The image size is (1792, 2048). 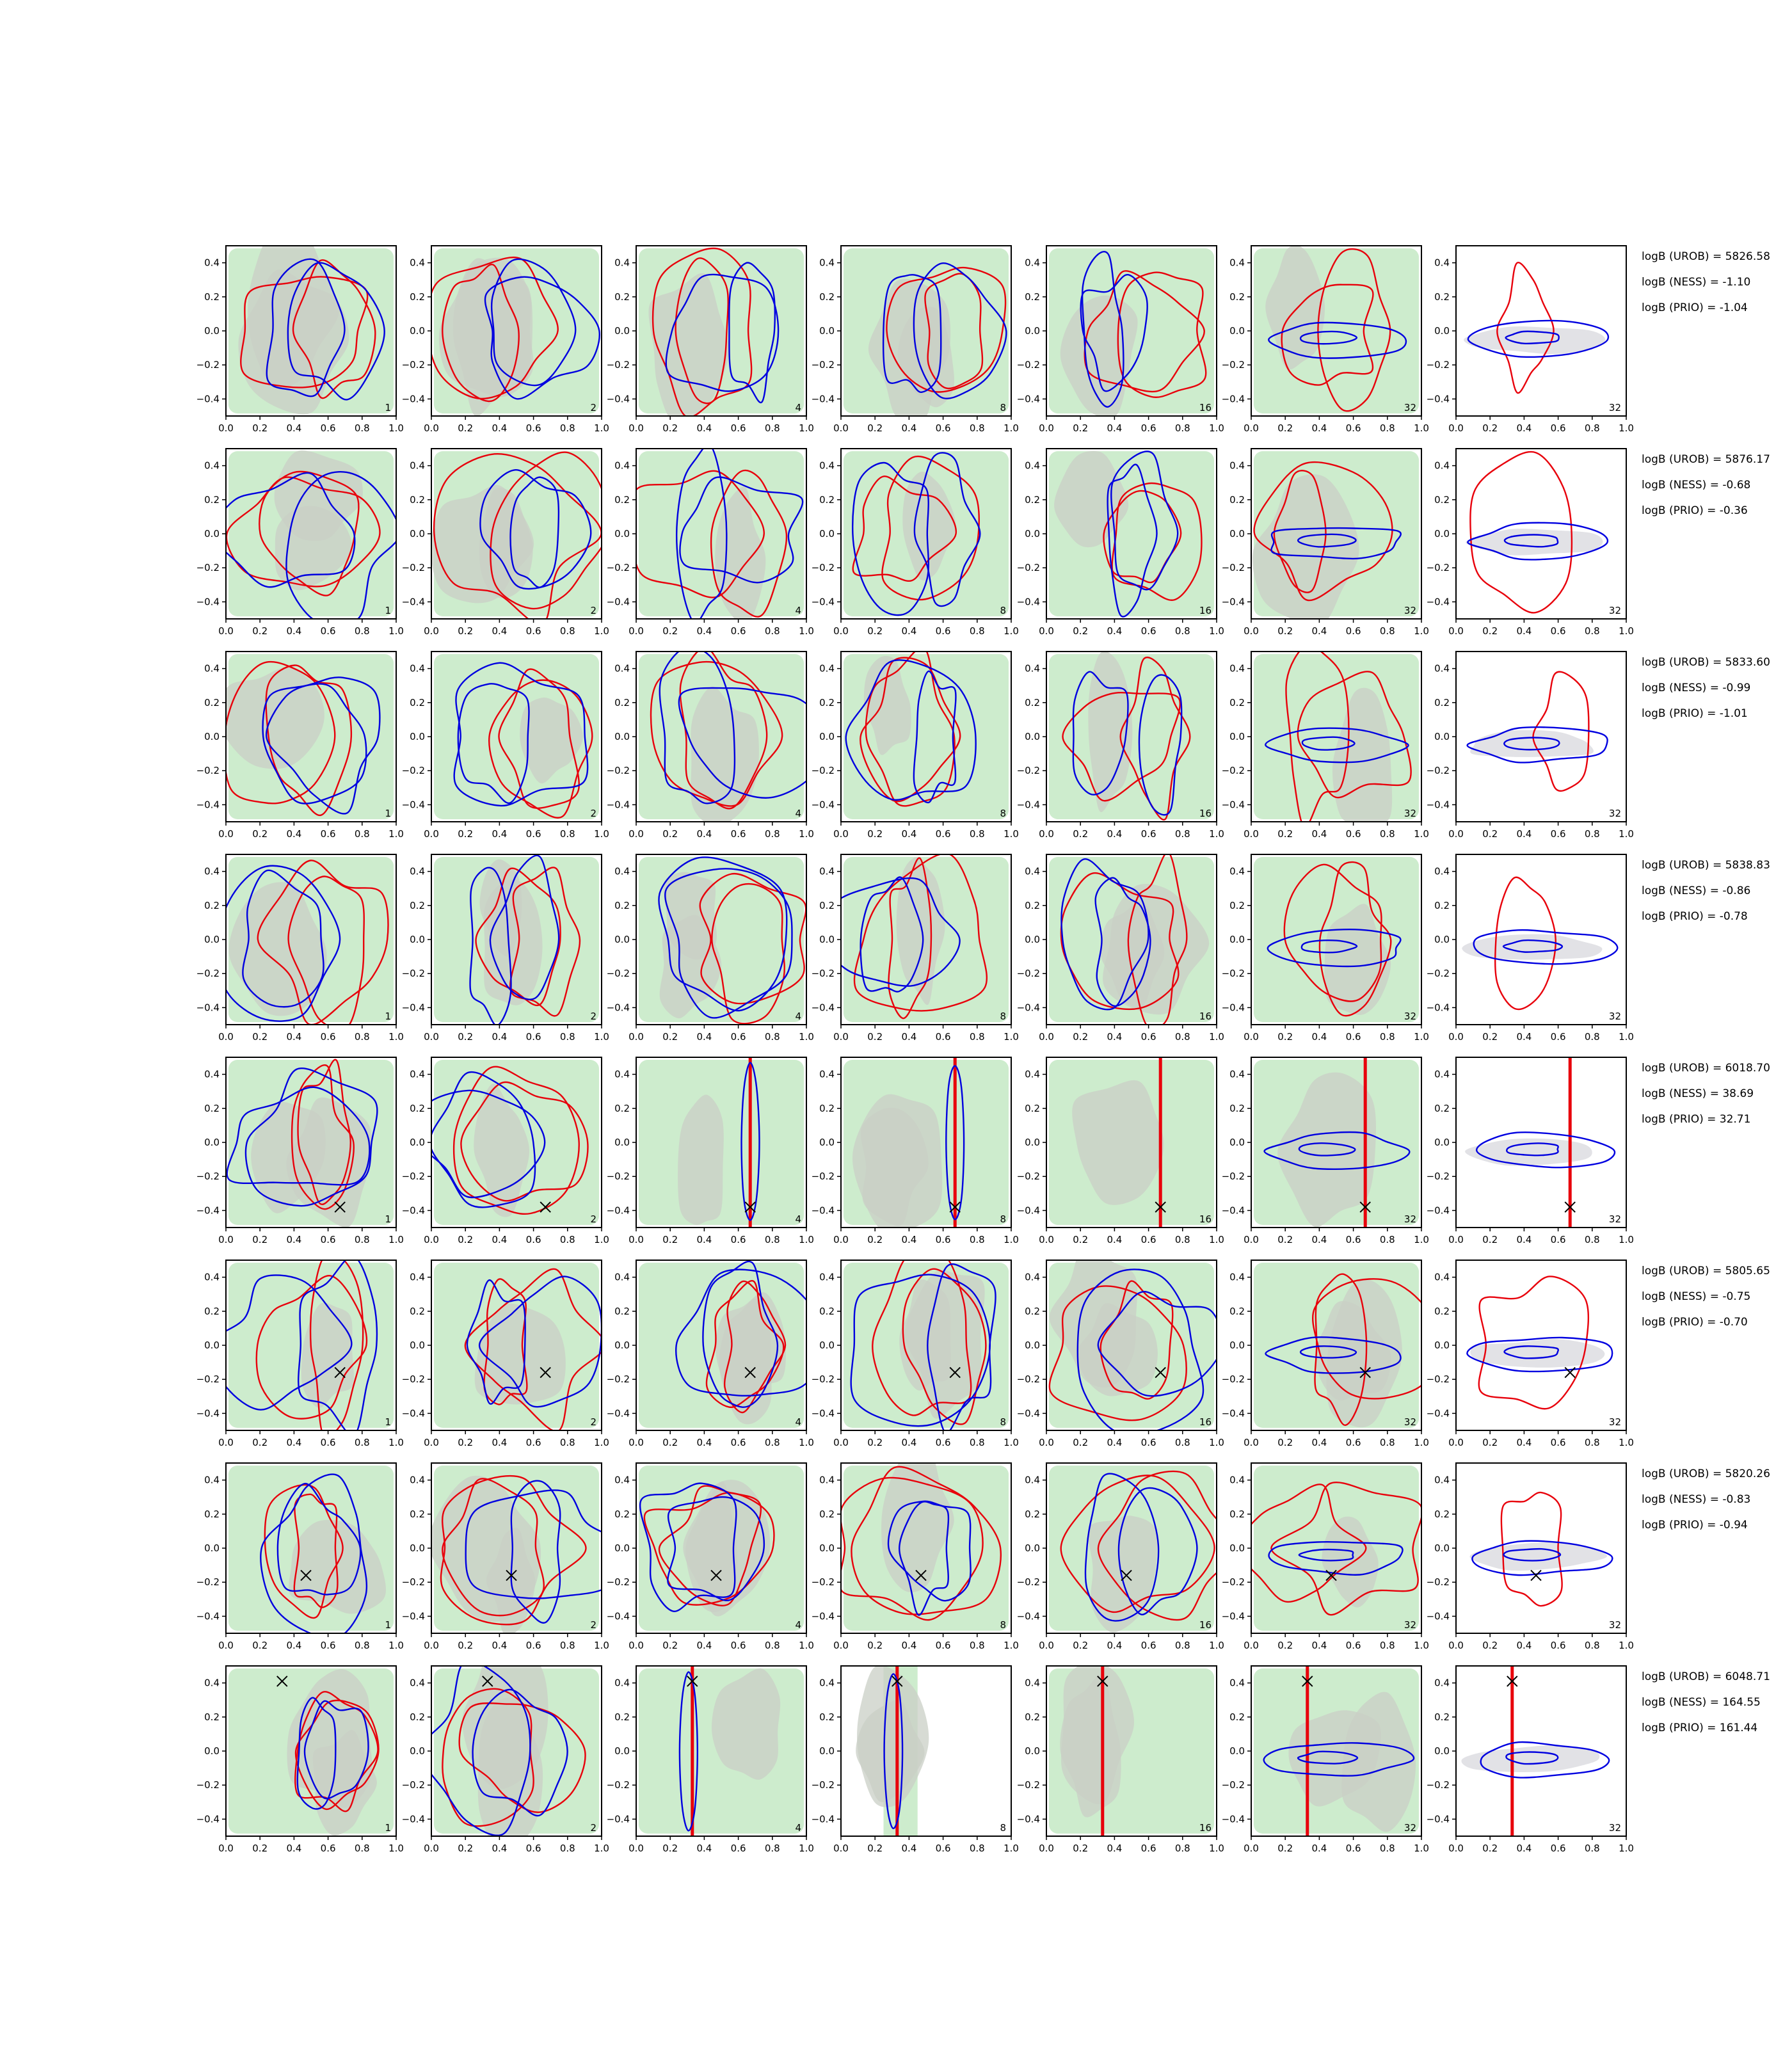 I want to click on logB-prio-annotation: logB (PRIO) = -1.04, so click(x=1695, y=307).